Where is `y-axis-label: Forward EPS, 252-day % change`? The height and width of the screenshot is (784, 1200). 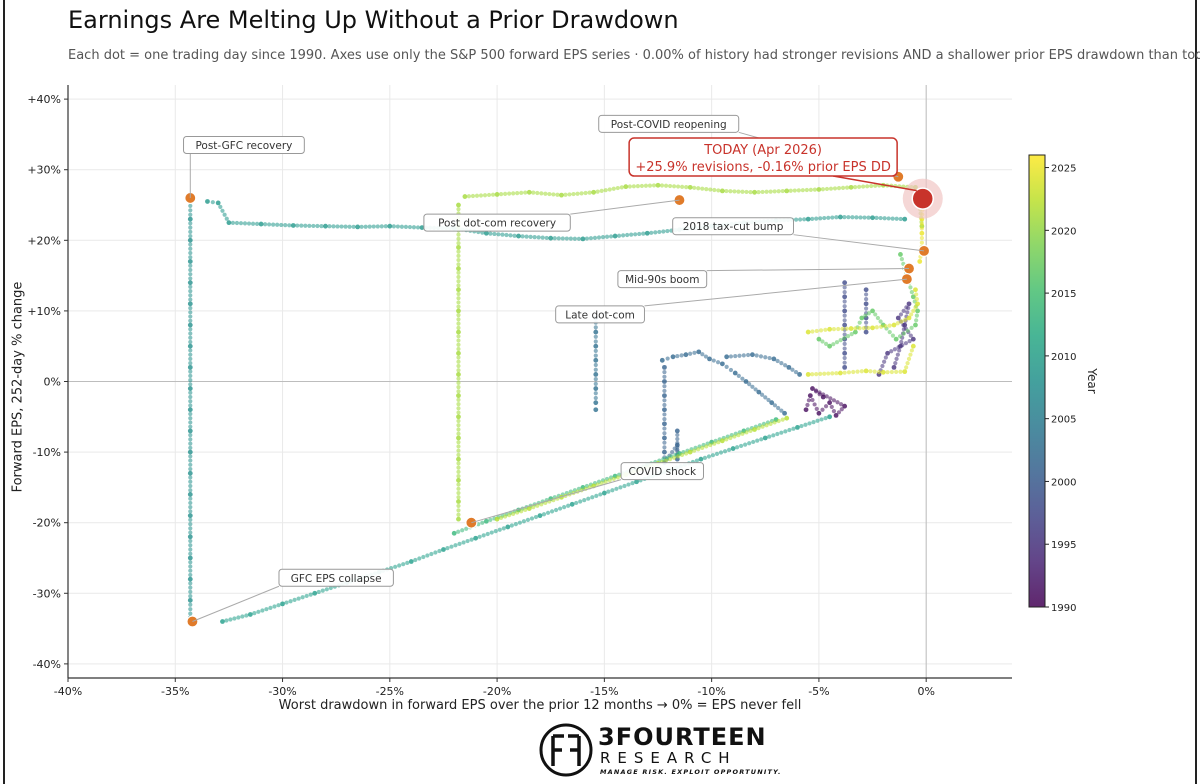 y-axis-label: Forward EPS, 252-day % change is located at coordinates (18, 387).